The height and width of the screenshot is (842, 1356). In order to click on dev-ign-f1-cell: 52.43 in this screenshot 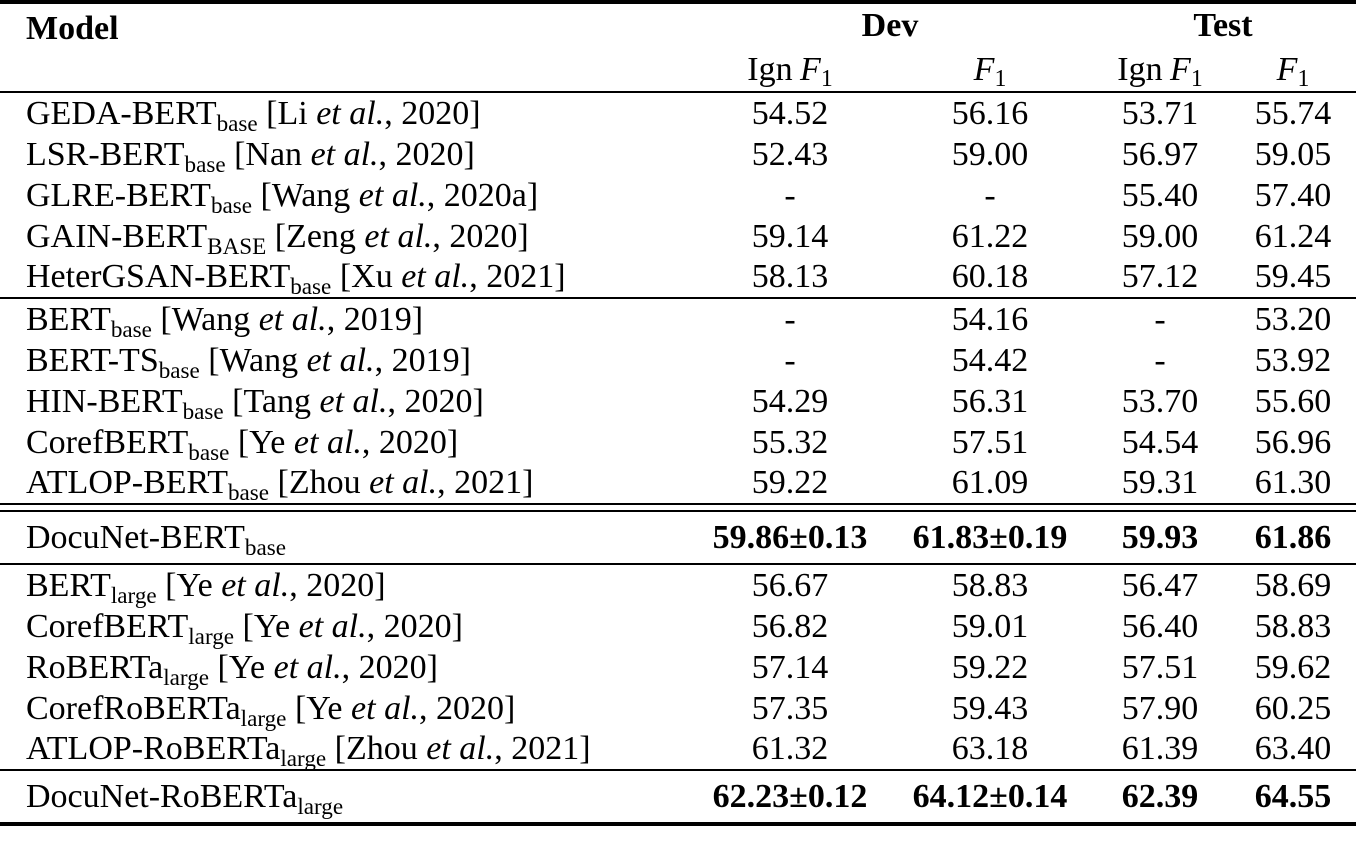, I will do `click(790, 154)`.